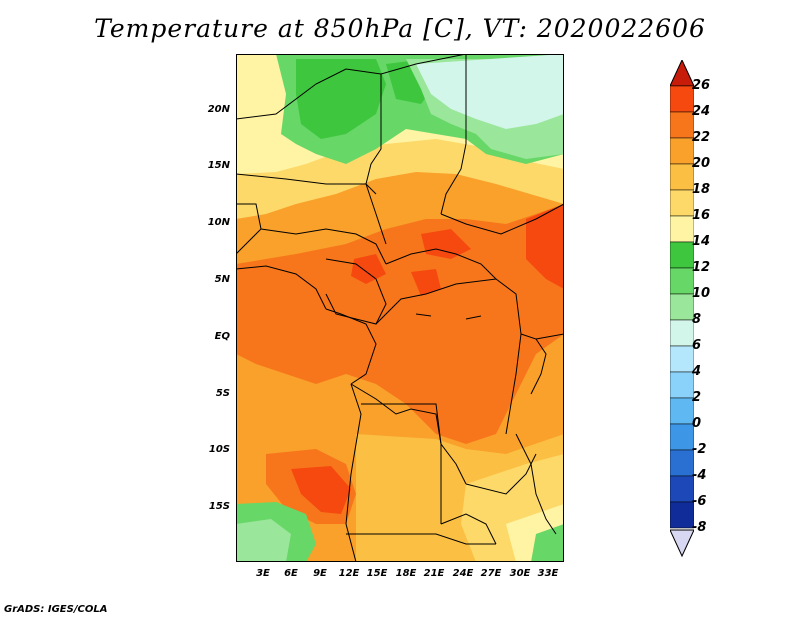 The image size is (800, 618). Describe the element at coordinates (697, 319) in the screenshot. I see `colorbar-label-8: 8` at that location.